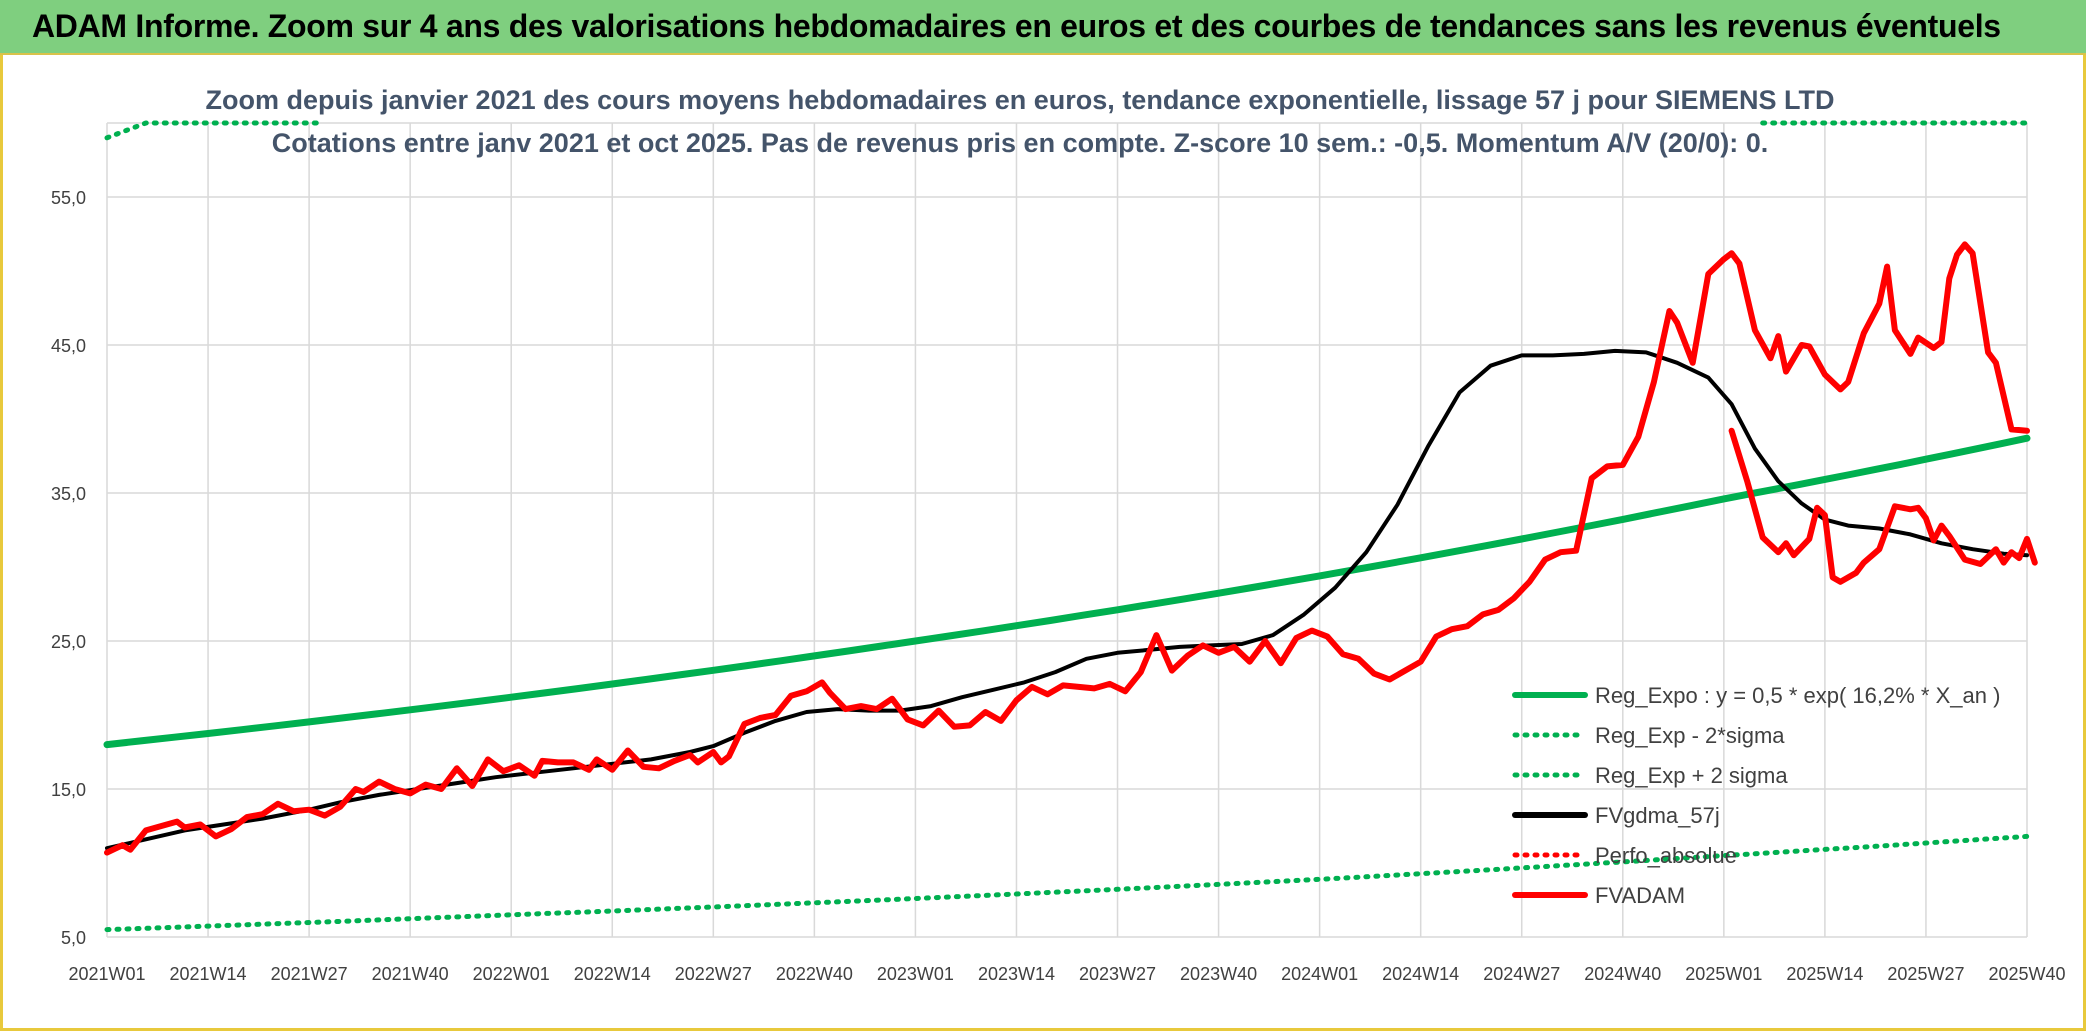 This screenshot has width=2086, height=1031. What do you see at coordinates (1691, 775) in the screenshot?
I see `legend-label: Reg_Exp + 2 sigma` at bounding box center [1691, 775].